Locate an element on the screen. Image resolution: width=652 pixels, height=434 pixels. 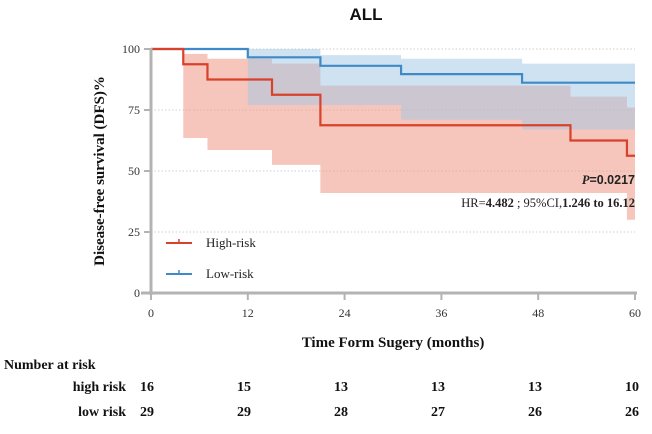
risk-value: 15 is located at coordinates (244, 387).